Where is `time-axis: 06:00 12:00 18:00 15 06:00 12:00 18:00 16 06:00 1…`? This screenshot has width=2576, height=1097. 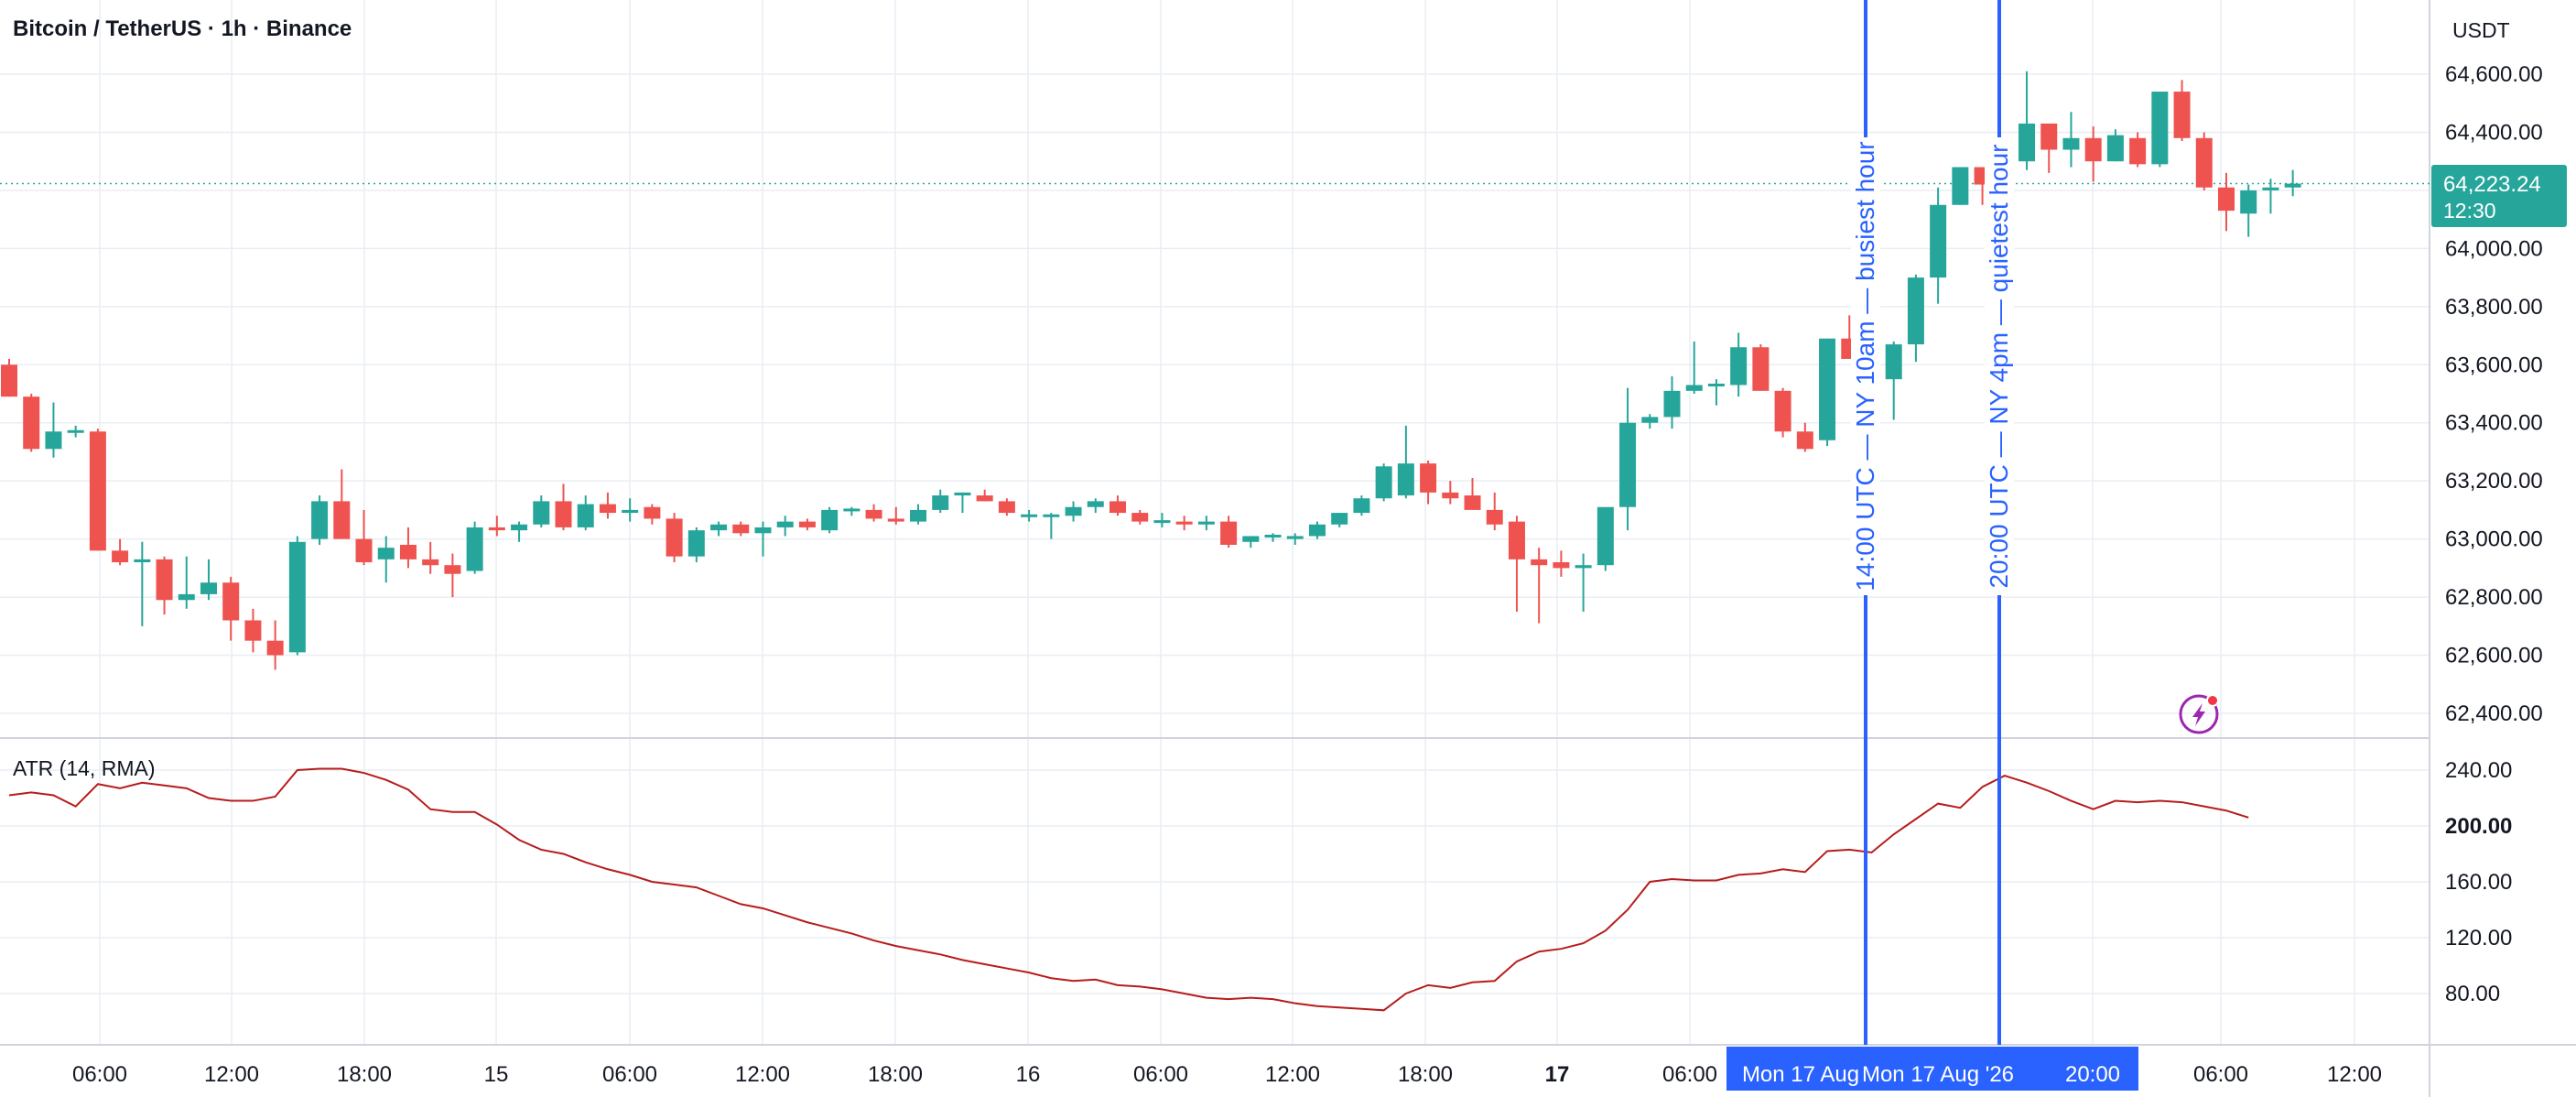
time-axis: 06:00 12:00 18:00 15 06:00 12:00 18:00 16 06:00 1… is located at coordinates (1227, 1069).